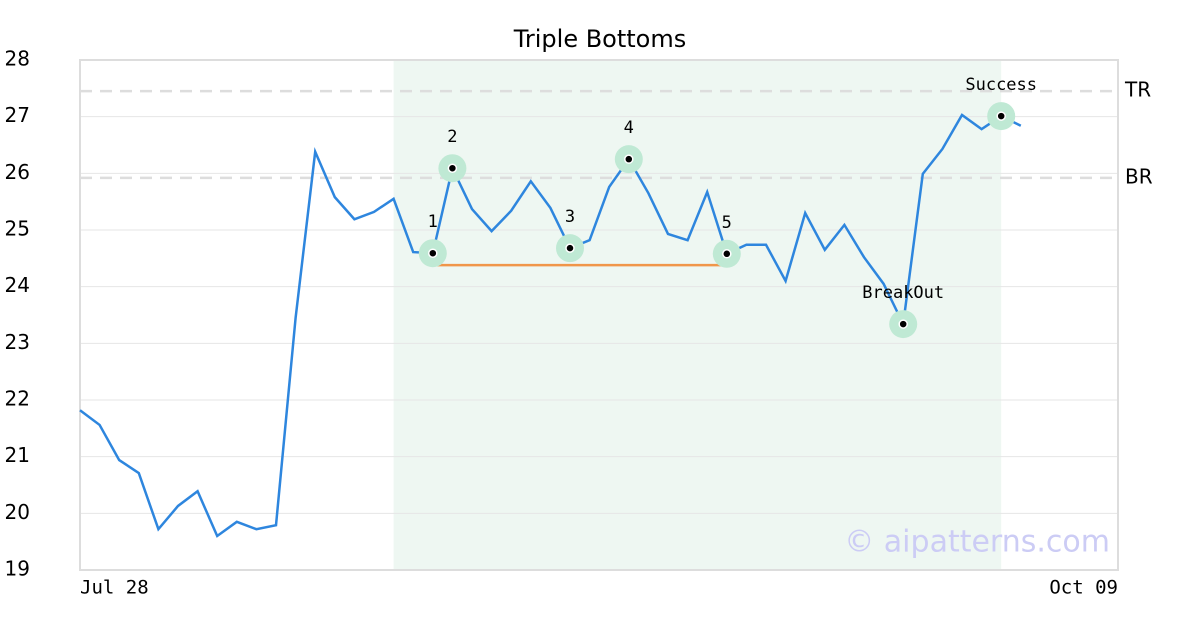 The height and width of the screenshot is (630, 1200). Describe the element at coordinates (452, 137) in the screenshot. I see `point-label: 2` at that location.